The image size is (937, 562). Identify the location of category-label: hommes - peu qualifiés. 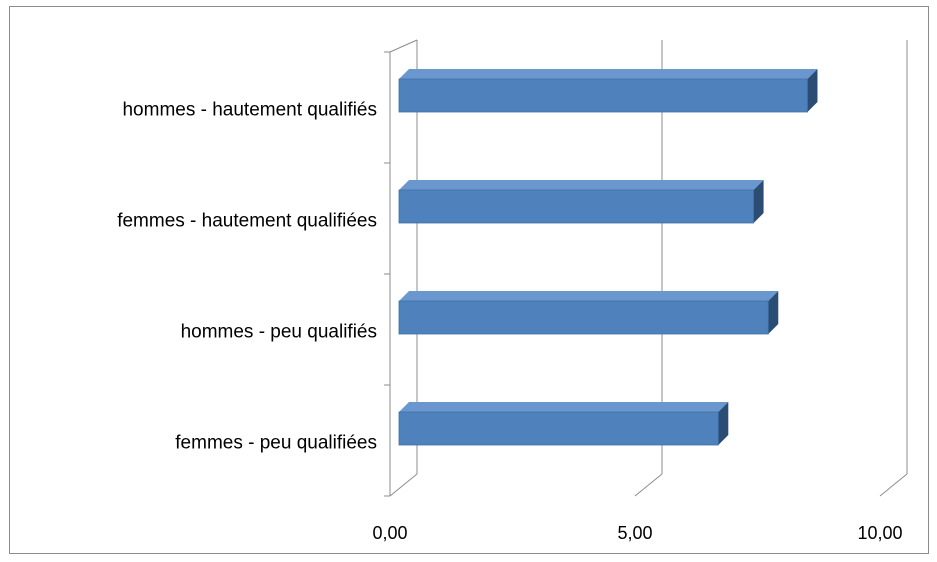
(279, 332).